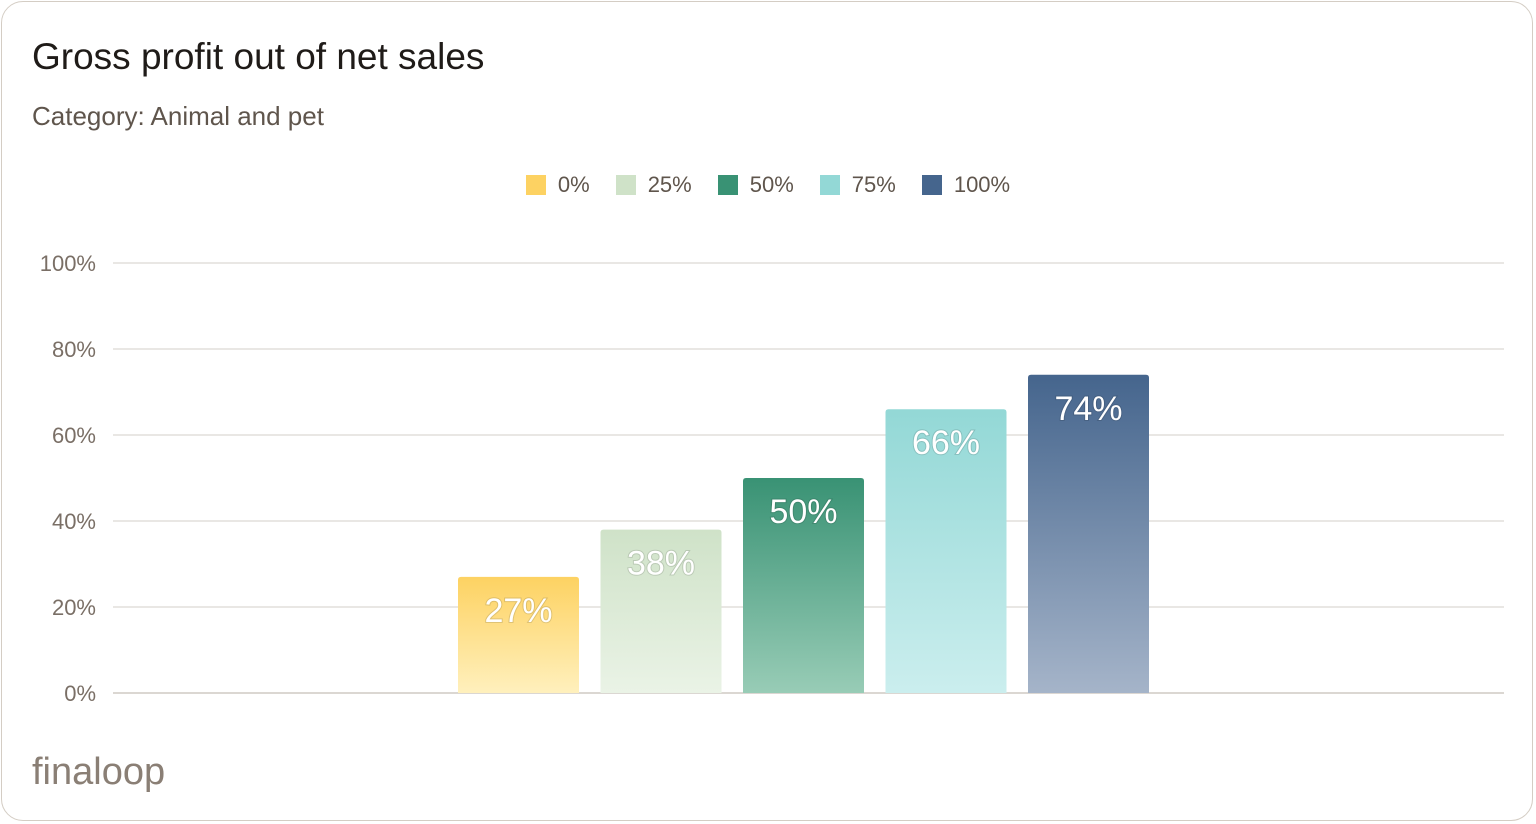 Image resolution: width=1536 pixels, height=824 pixels. I want to click on legend-label-75: 75%, so click(873, 184).